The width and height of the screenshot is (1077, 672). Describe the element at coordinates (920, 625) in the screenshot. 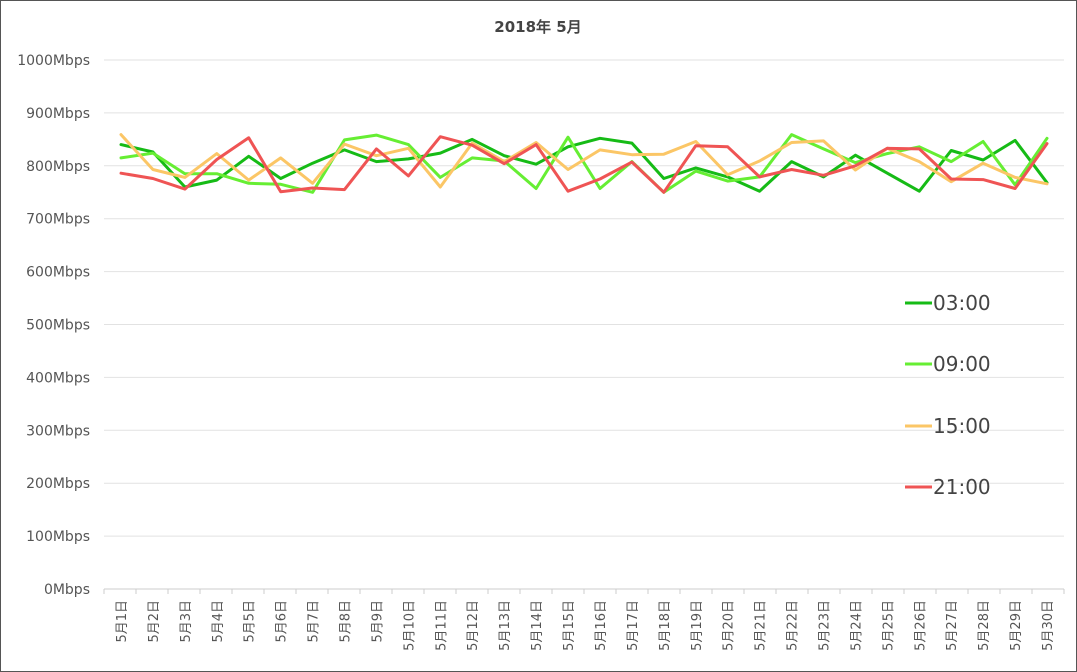

I see `x-tick-label: 5月26日` at that location.